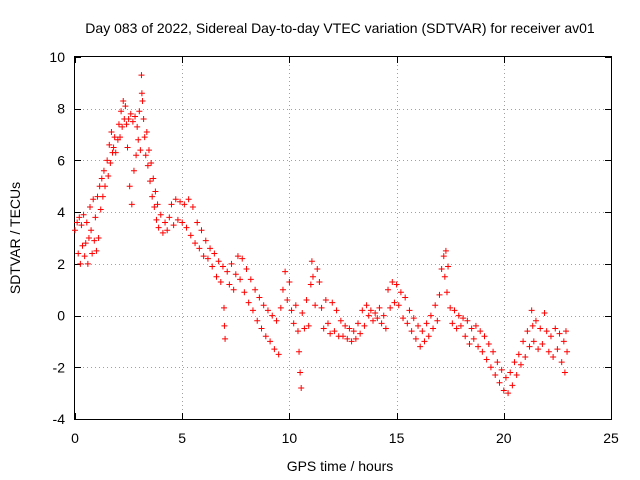 The width and height of the screenshot is (640, 480). I want to click on x-tick-label: 10, so click(290, 438).